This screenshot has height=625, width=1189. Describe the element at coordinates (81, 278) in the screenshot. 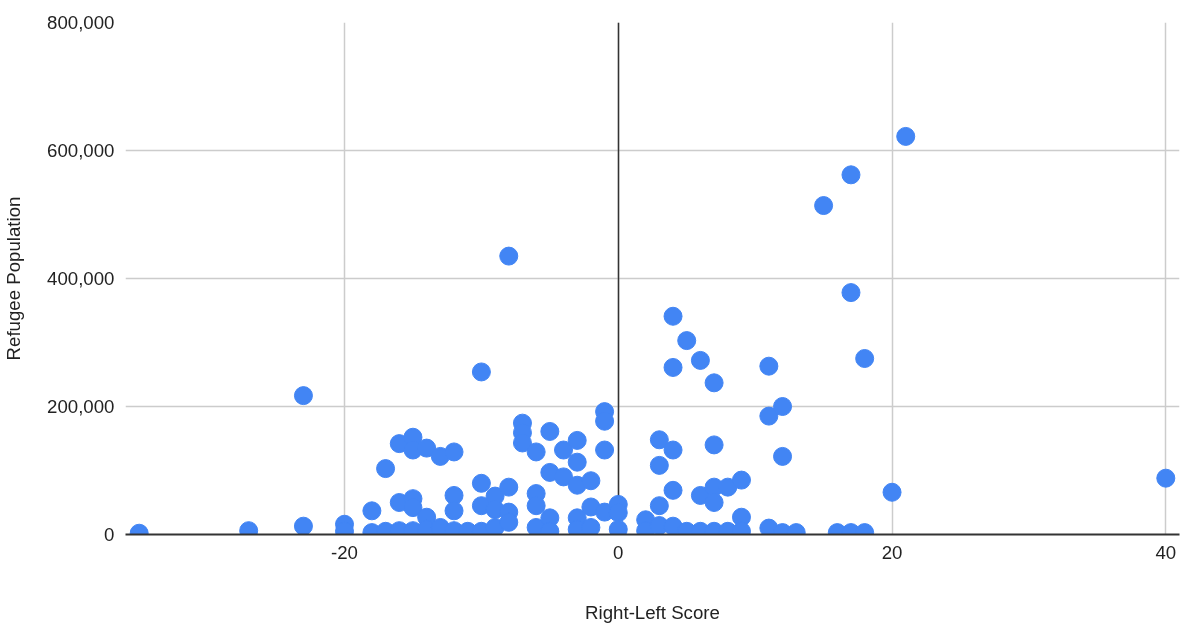

I see `y-tick-label: 400,000` at that location.